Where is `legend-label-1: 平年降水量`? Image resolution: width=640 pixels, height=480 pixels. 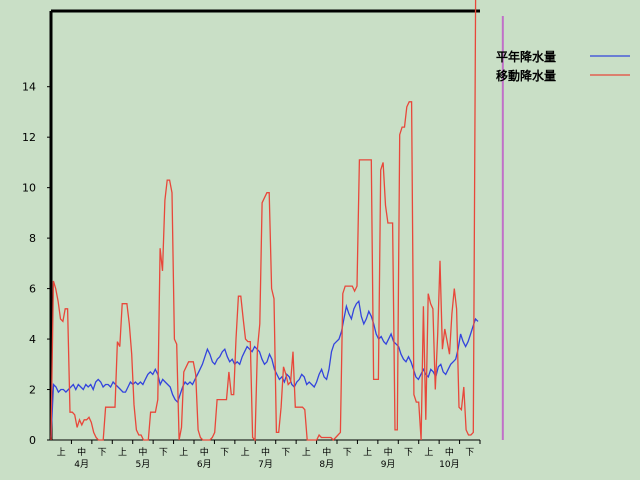 legend-label-1: 平年降水量 is located at coordinates (526, 56).